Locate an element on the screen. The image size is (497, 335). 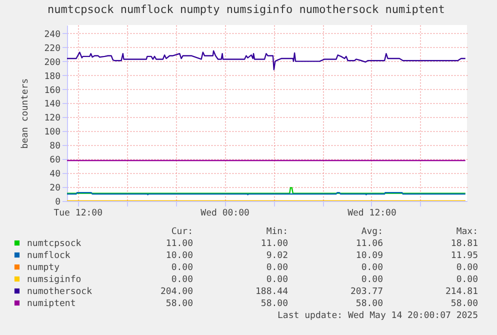
x-tick-label: Wed 00:00 is located at coordinates (225, 213).